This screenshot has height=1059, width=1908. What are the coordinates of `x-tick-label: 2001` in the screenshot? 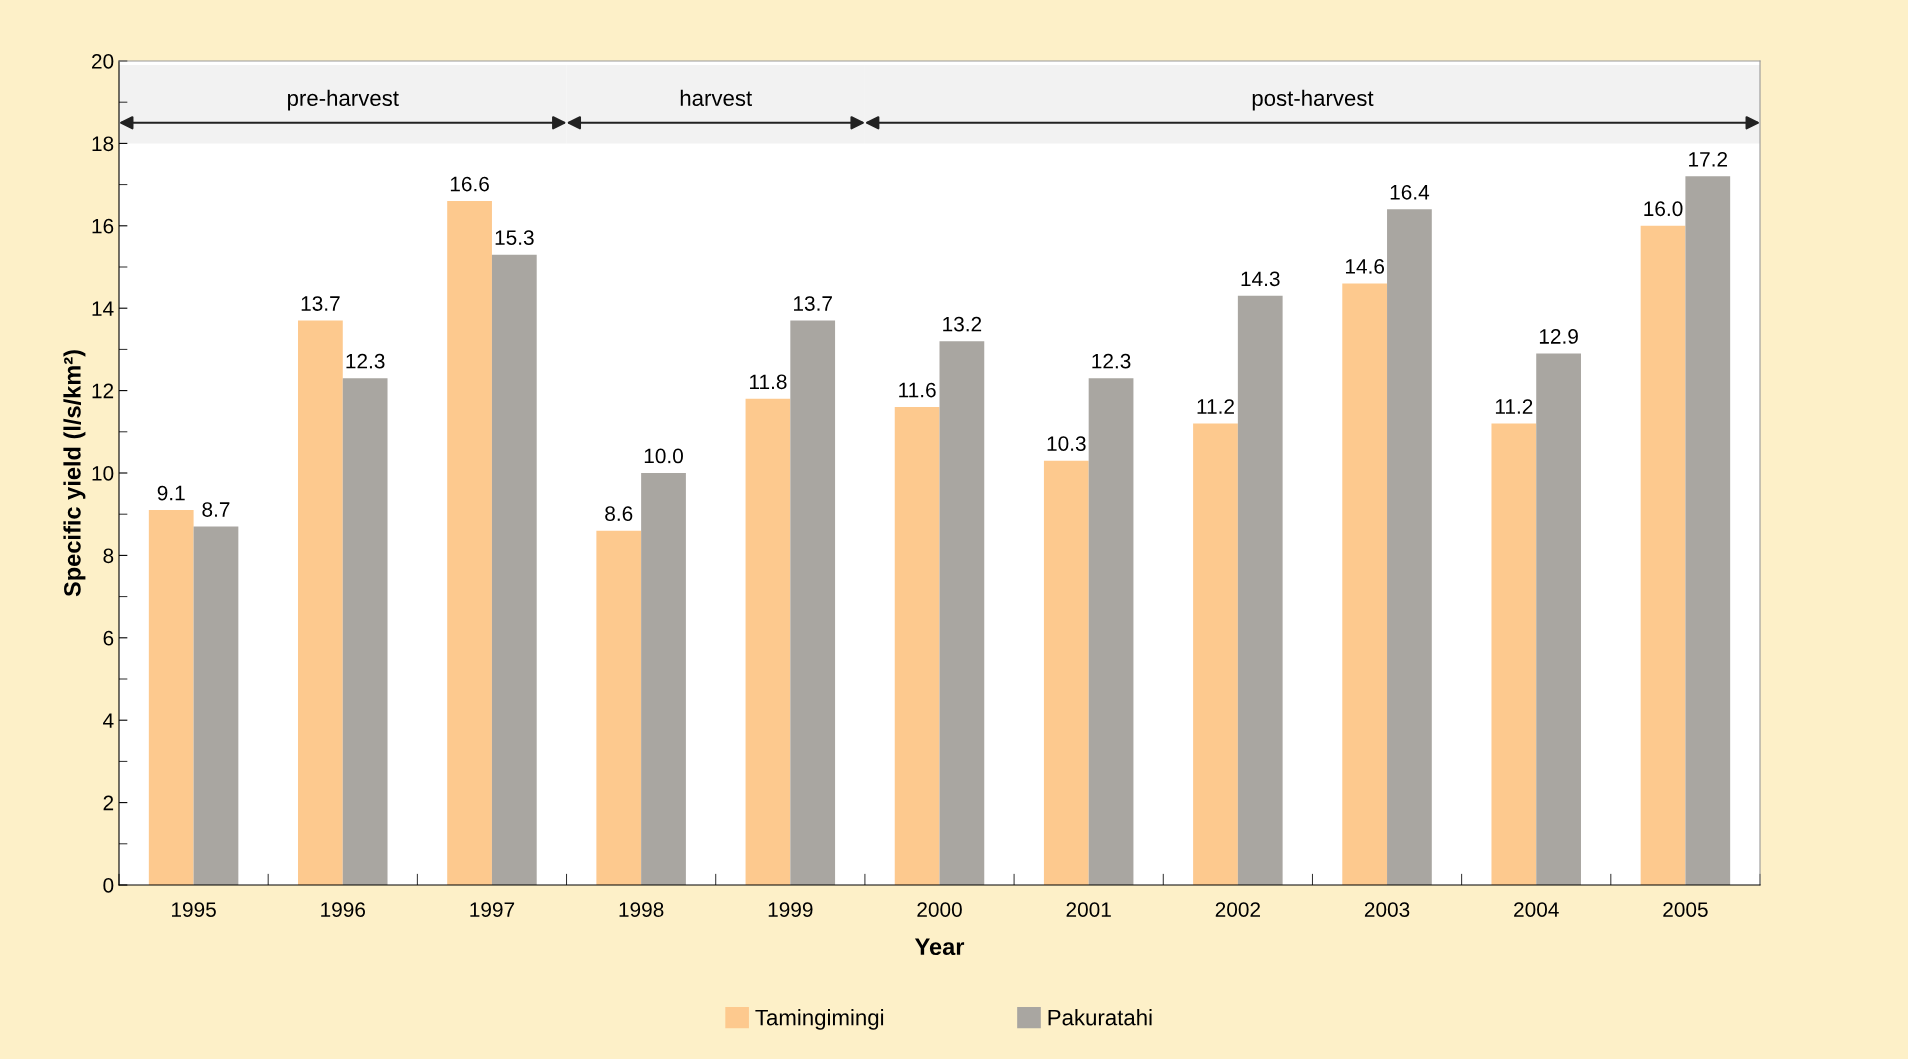 It's located at (1088, 909).